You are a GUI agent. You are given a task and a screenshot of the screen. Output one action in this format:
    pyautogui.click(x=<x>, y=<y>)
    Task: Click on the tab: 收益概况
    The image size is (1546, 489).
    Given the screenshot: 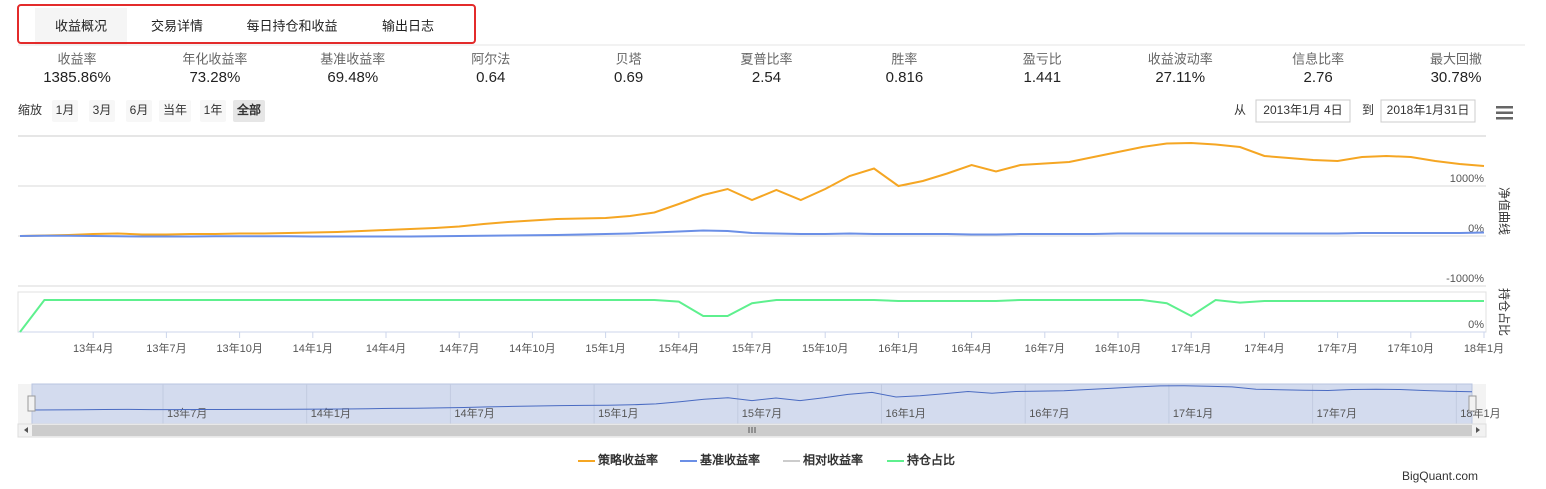 What is the action you would take?
    pyautogui.click(x=81, y=25)
    